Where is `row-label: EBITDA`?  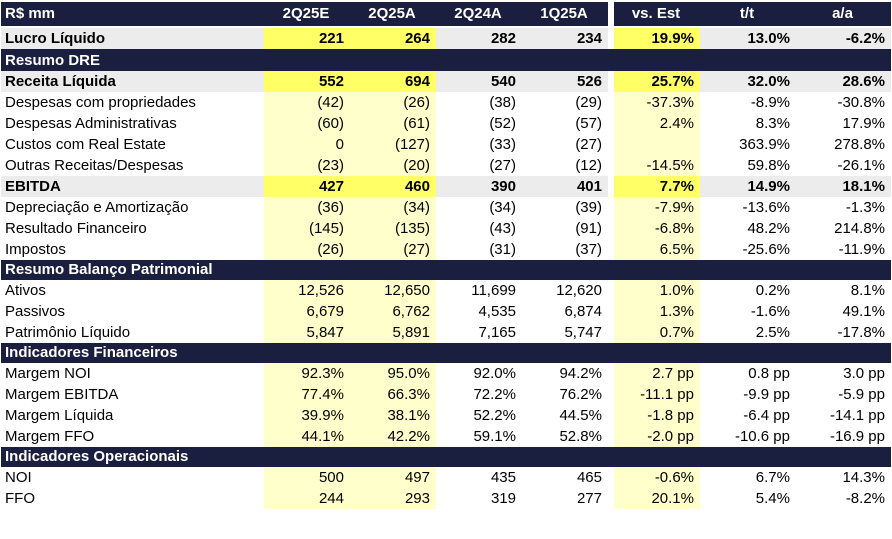
row-label: EBITDA is located at coordinates (132, 186).